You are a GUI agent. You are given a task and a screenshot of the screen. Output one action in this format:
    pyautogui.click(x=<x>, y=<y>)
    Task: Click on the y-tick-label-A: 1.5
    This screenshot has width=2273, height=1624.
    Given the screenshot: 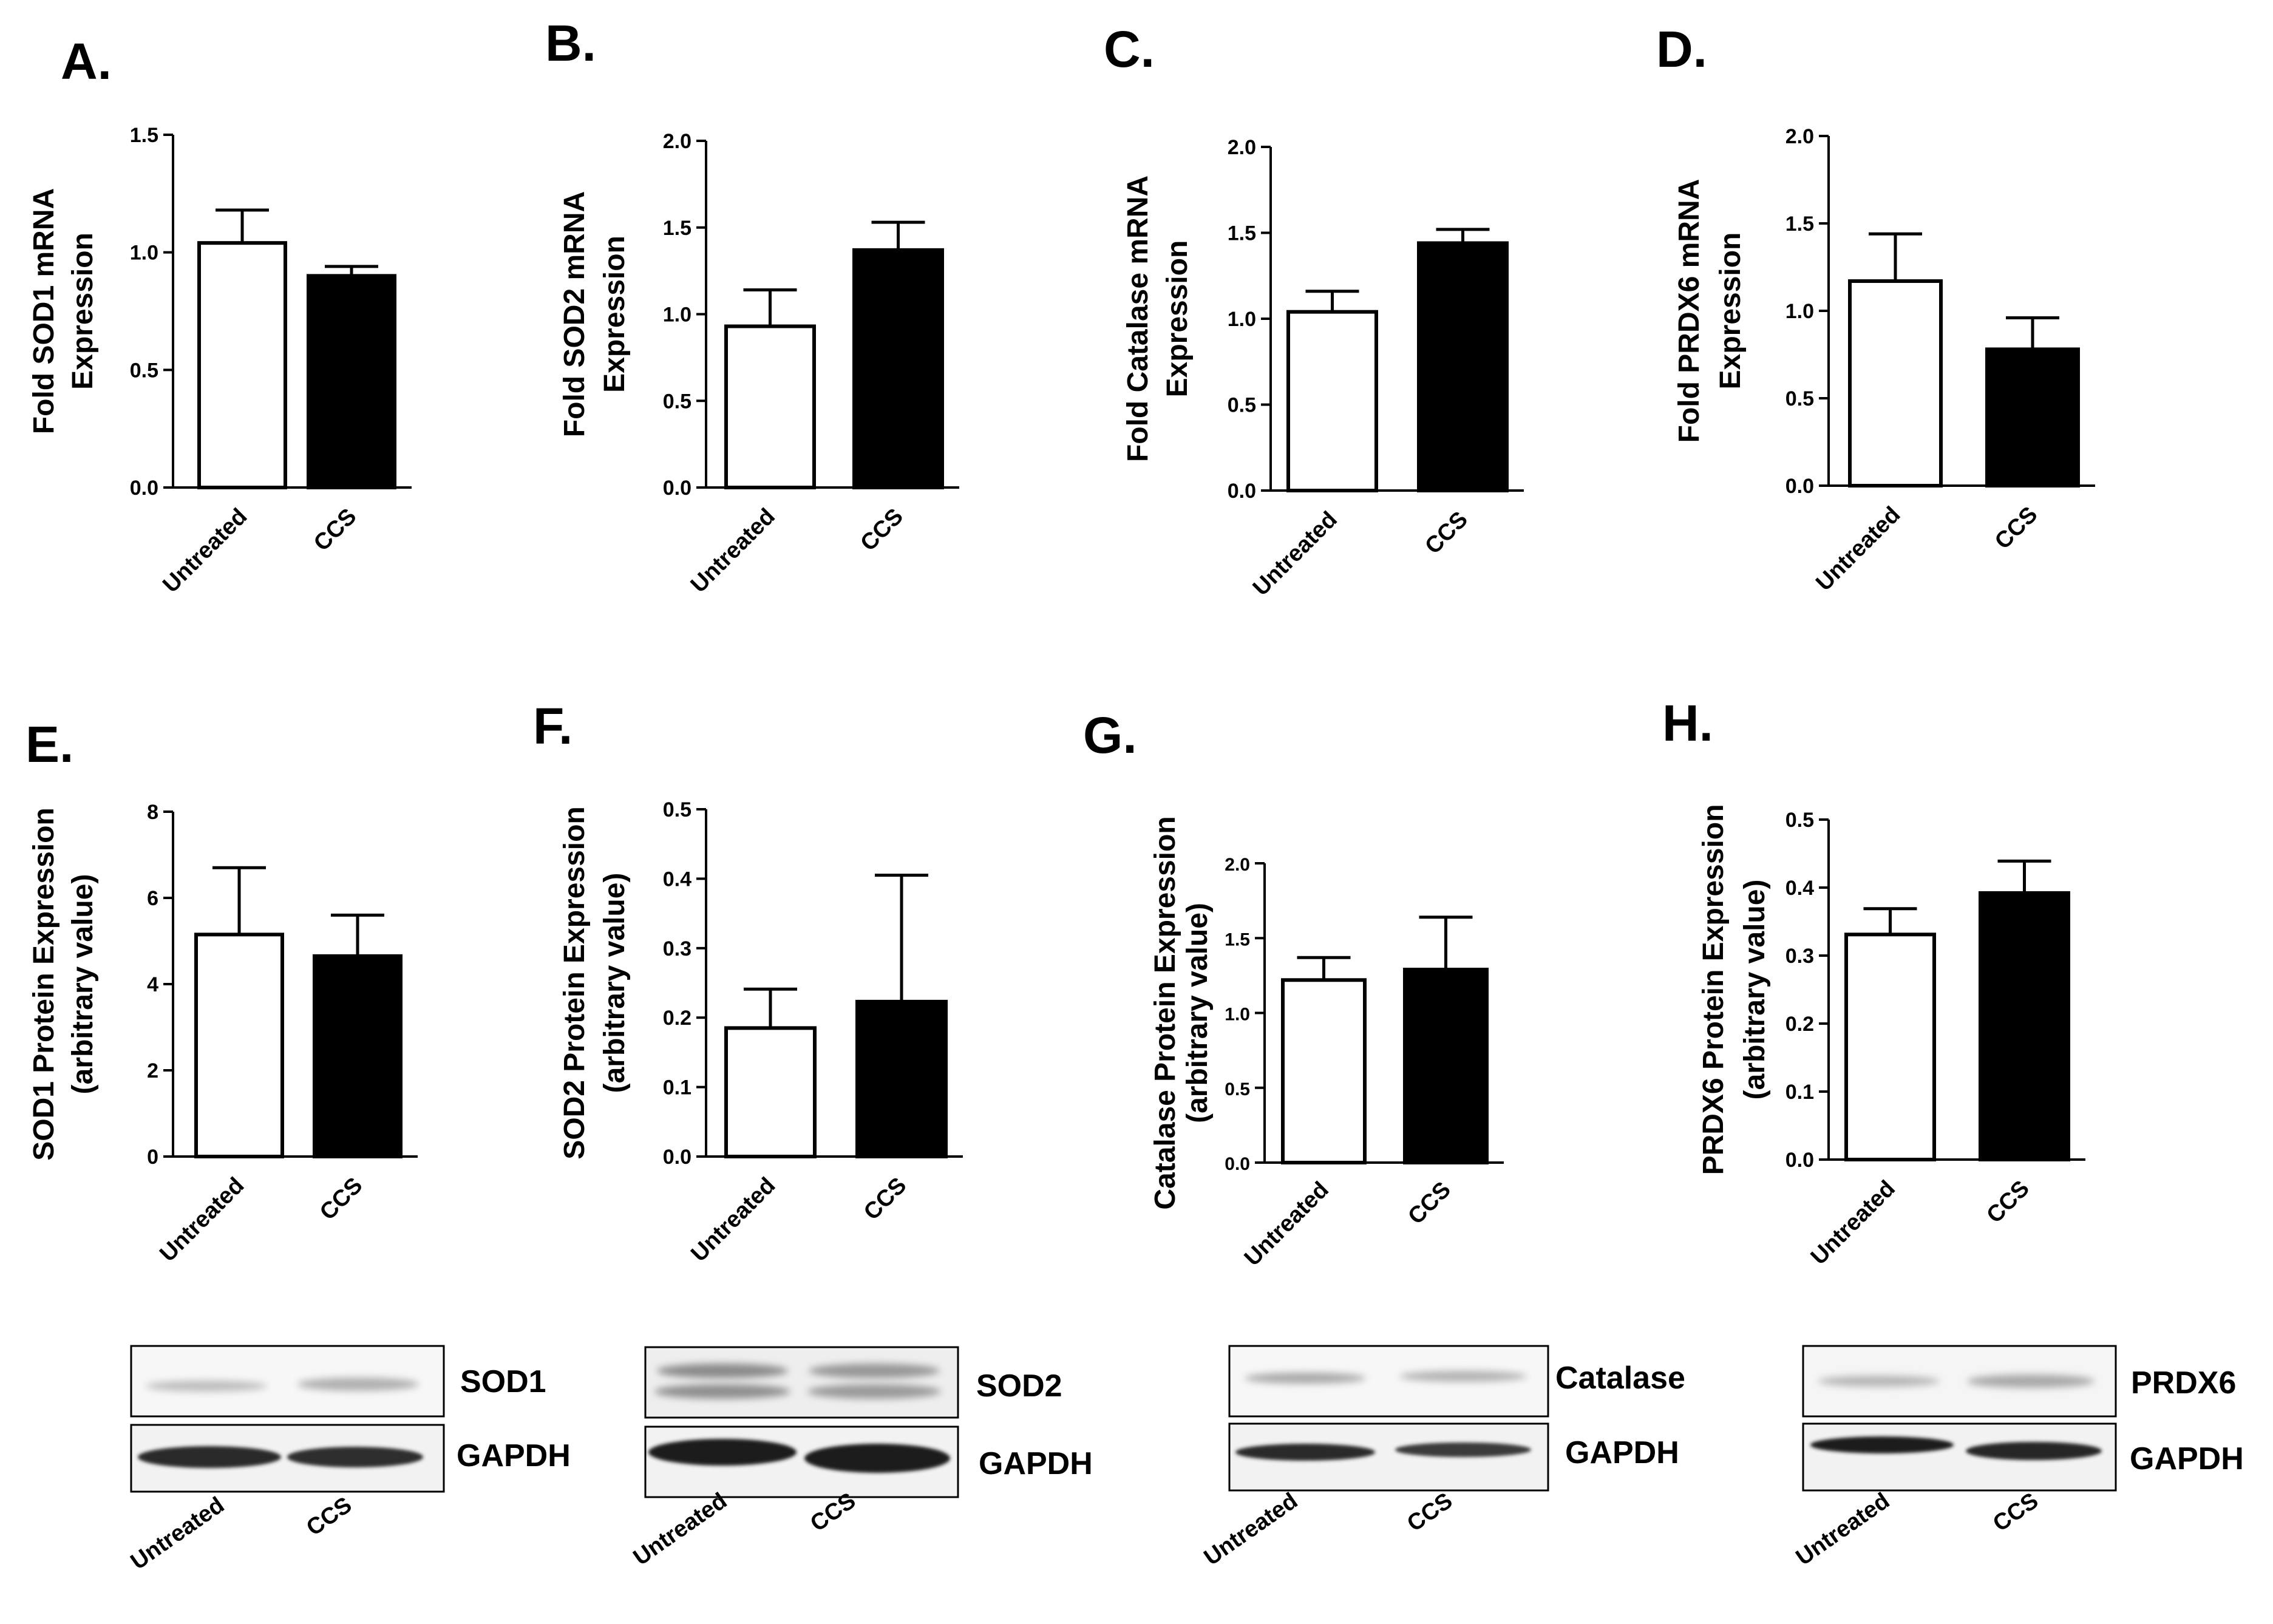 What is the action you would take?
    pyautogui.click(x=144, y=135)
    